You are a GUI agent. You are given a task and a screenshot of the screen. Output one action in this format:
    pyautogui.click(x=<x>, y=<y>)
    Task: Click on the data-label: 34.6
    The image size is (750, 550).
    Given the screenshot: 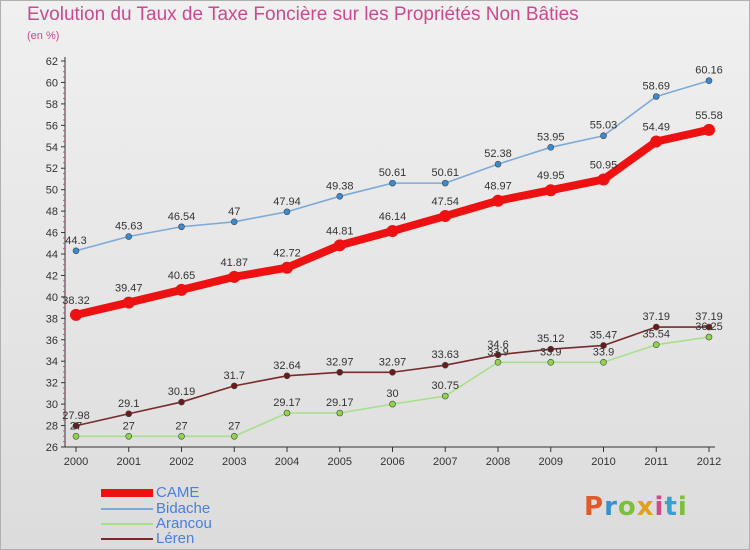 What is the action you would take?
    pyautogui.click(x=497, y=345)
    